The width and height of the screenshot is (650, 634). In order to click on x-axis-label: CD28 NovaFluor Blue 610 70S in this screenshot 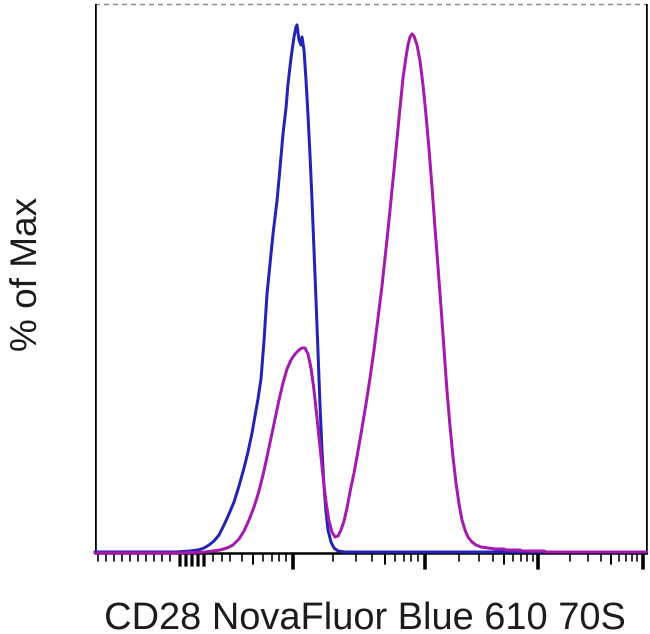, I will do `click(365, 615)`.